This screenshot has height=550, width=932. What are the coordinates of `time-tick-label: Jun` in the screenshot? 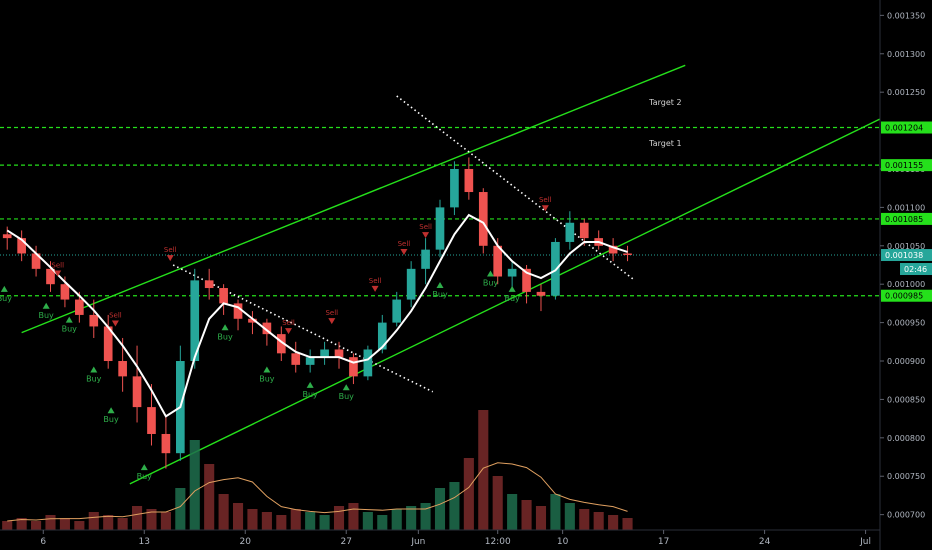 It's located at (417, 542).